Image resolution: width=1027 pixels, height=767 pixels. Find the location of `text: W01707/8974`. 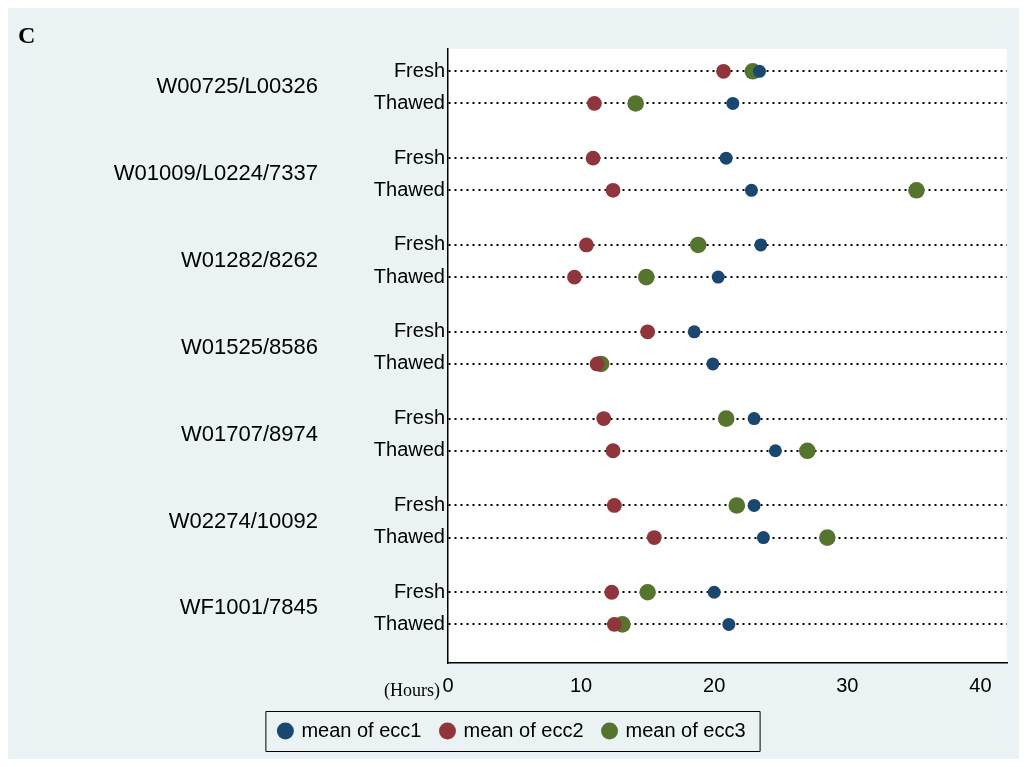

text: W01707/8974 is located at coordinates (249, 433).